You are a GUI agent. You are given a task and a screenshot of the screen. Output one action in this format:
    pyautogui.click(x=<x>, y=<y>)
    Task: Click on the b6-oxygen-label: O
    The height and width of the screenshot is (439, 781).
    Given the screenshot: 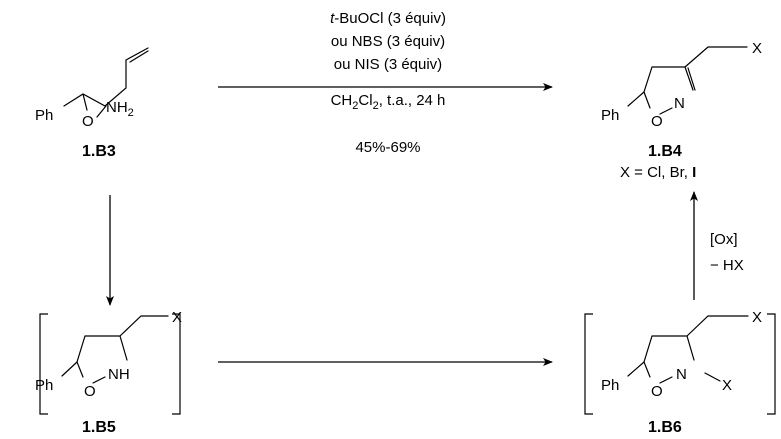 What is the action you would take?
    pyautogui.click(x=657, y=391)
    